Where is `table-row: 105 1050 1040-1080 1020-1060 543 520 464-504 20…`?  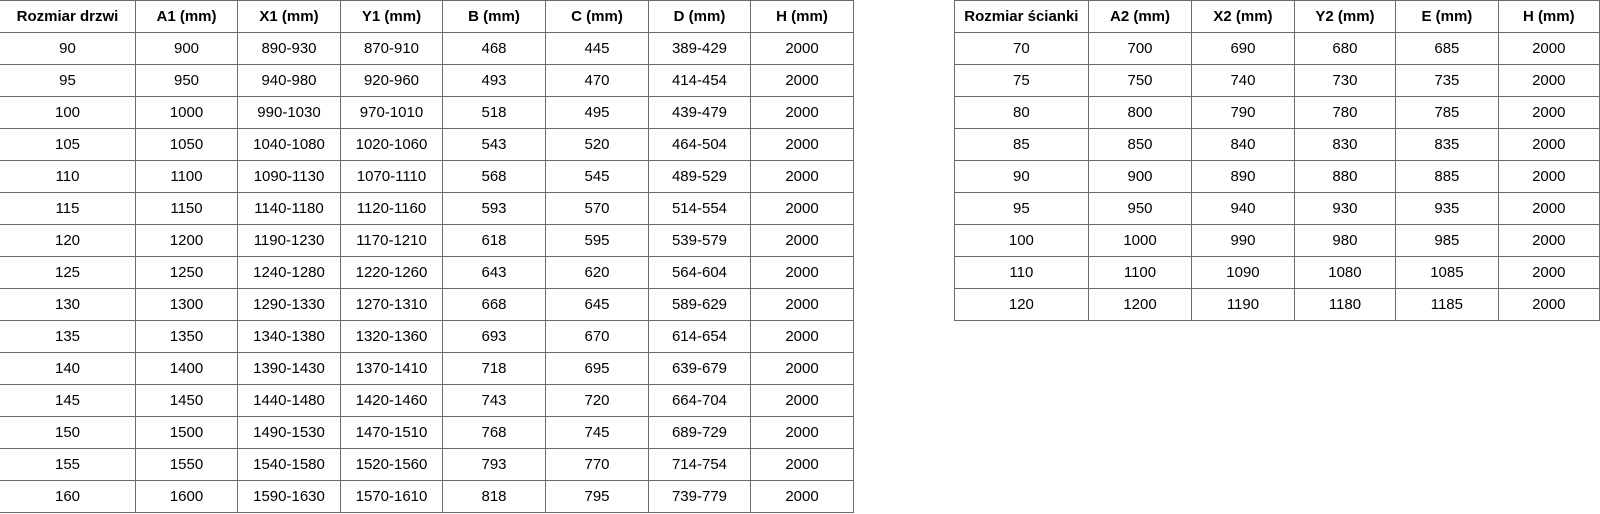 table-row: 105 1050 1040-1080 1020-1060 543 520 464-504 20… is located at coordinates (427, 144).